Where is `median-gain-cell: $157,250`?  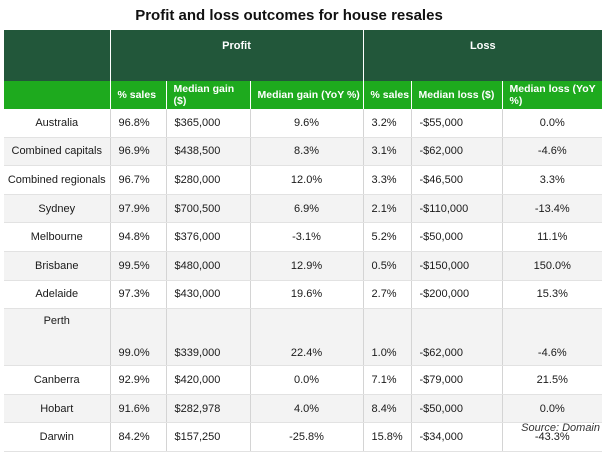 median-gain-cell: $157,250 is located at coordinates (208, 437).